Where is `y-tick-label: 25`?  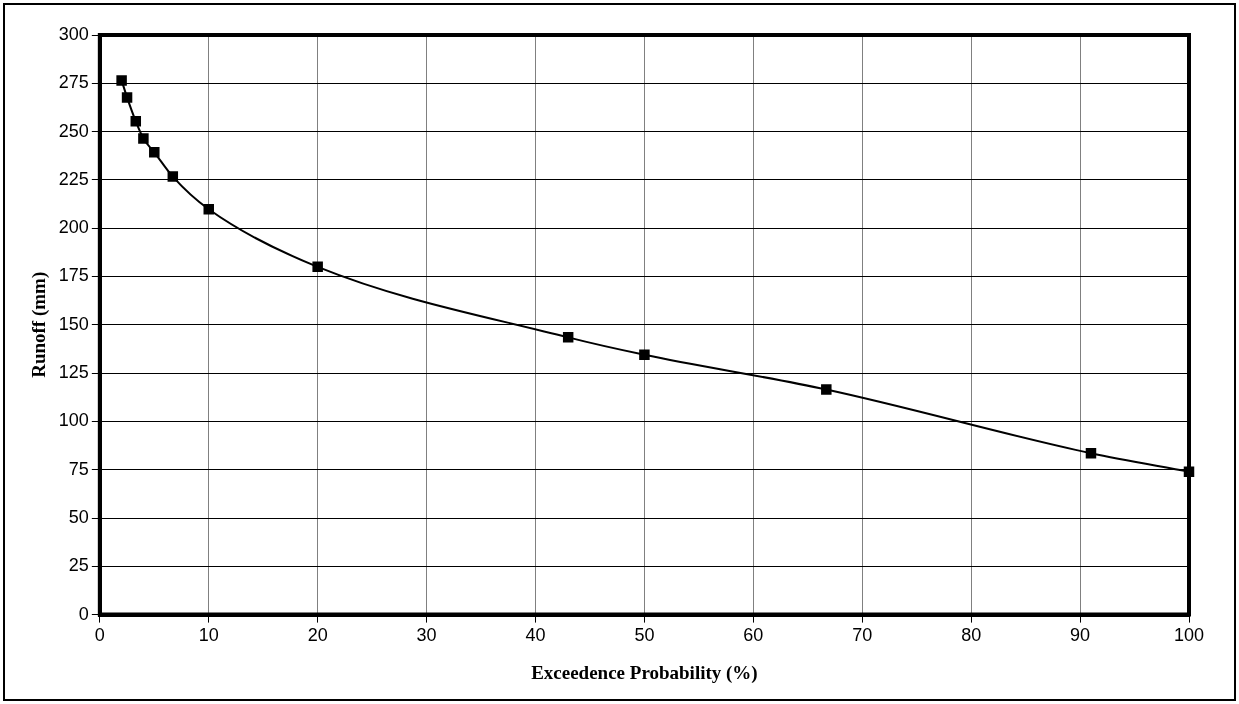
y-tick-label: 25 is located at coordinates (78, 565).